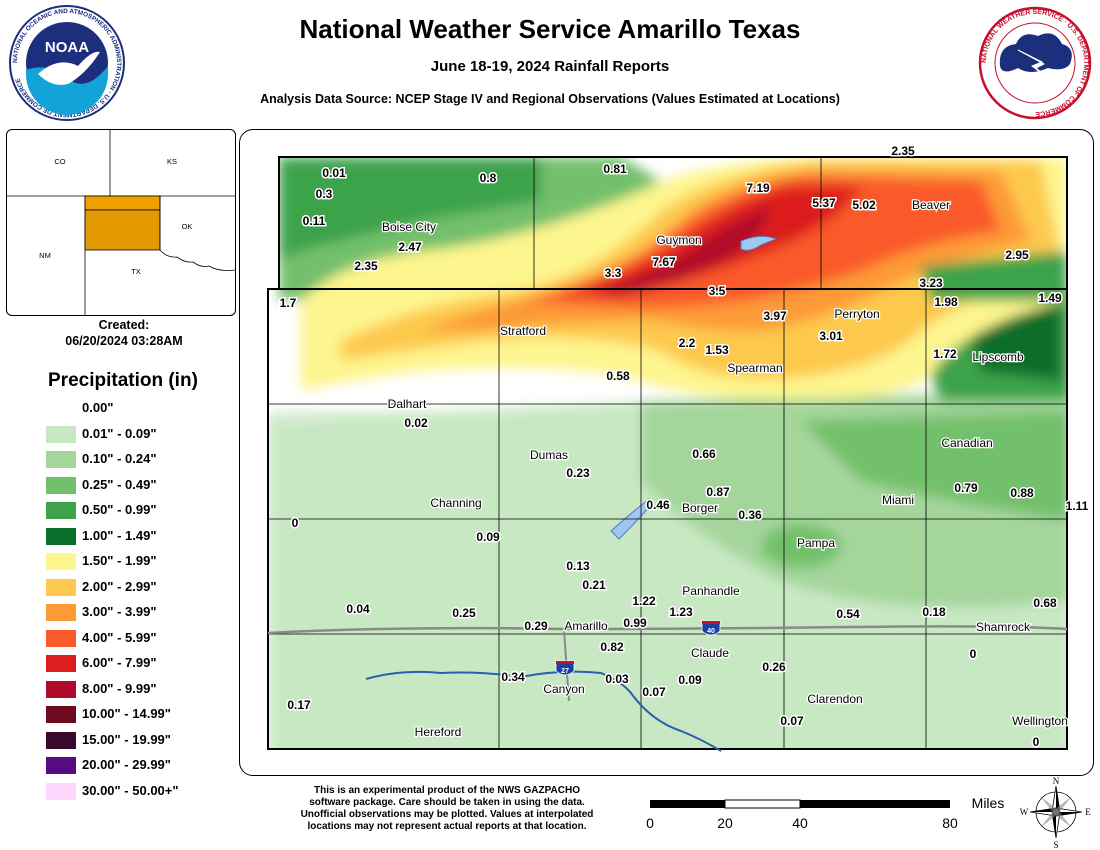 The height and width of the screenshot is (850, 1100). I want to click on scale-tick: 0, so click(650, 823).